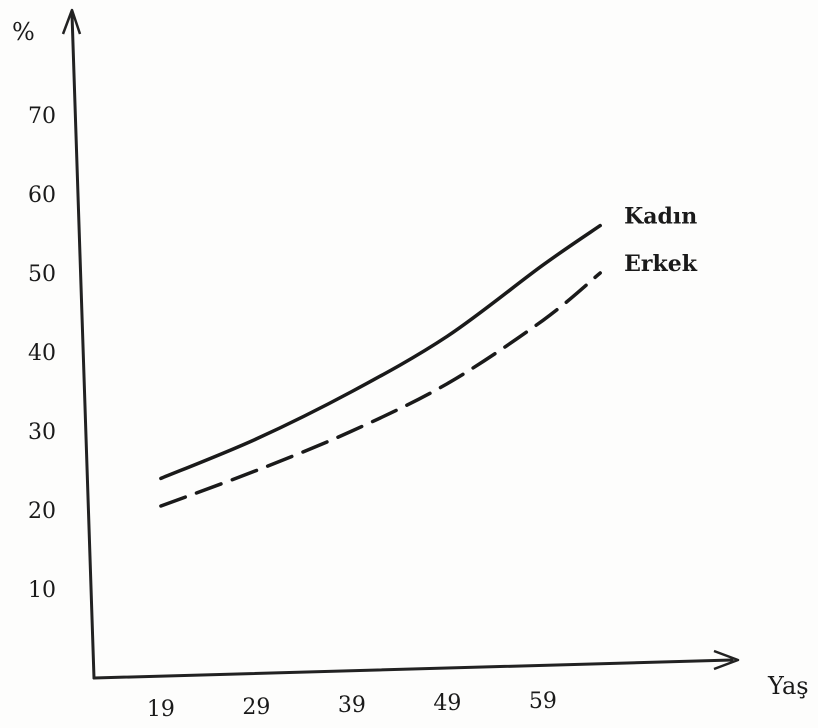  I want to click on y-tick-label: 20, so click(42, 511).